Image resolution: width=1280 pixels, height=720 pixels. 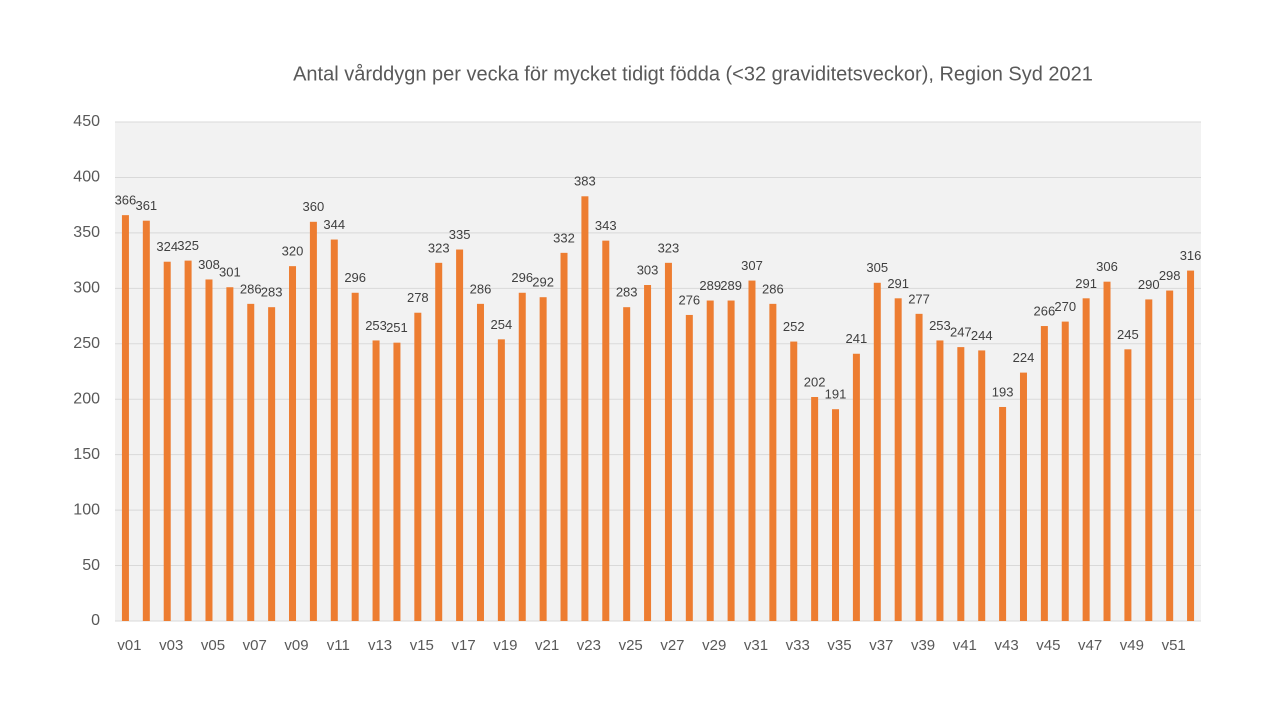 I want to click on data-label: 202, so click(x=815, y=381).